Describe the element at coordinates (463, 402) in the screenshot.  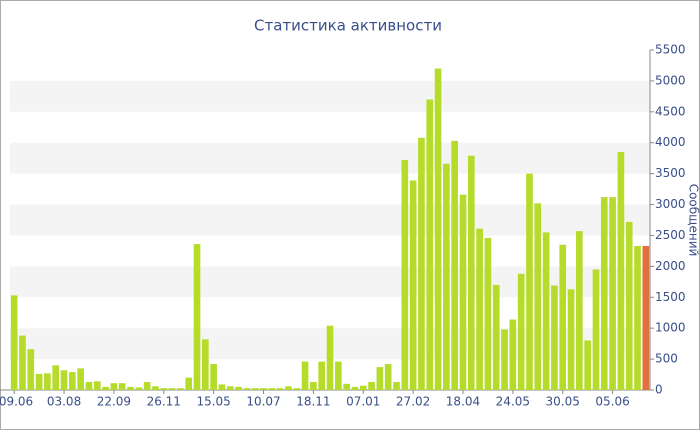
I see `x-tick-label: 18.04` at that location.